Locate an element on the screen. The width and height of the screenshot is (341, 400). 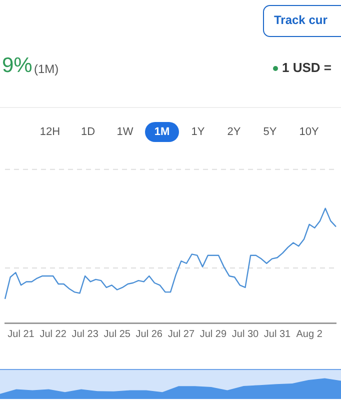
text: 1 USD = is located at coordinates (307, 67).